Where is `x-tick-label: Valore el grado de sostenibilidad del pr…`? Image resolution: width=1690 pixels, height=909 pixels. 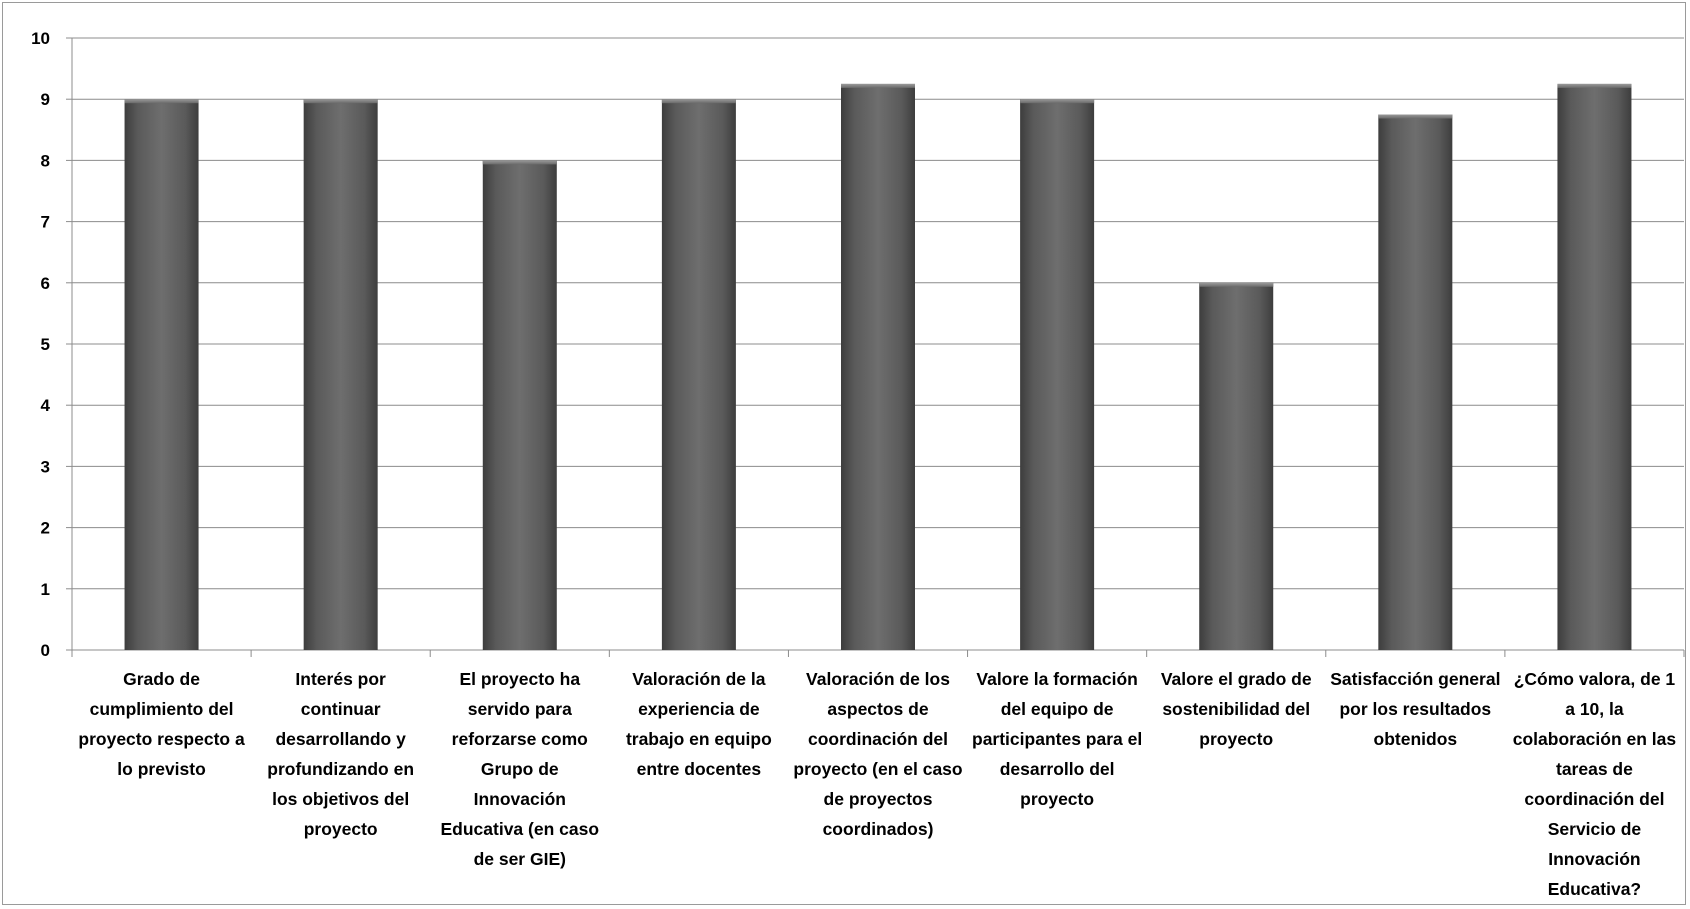 x-tick-label: Valore el grado de sostenibilidad del pr… is located at coordinates (1236, 709).